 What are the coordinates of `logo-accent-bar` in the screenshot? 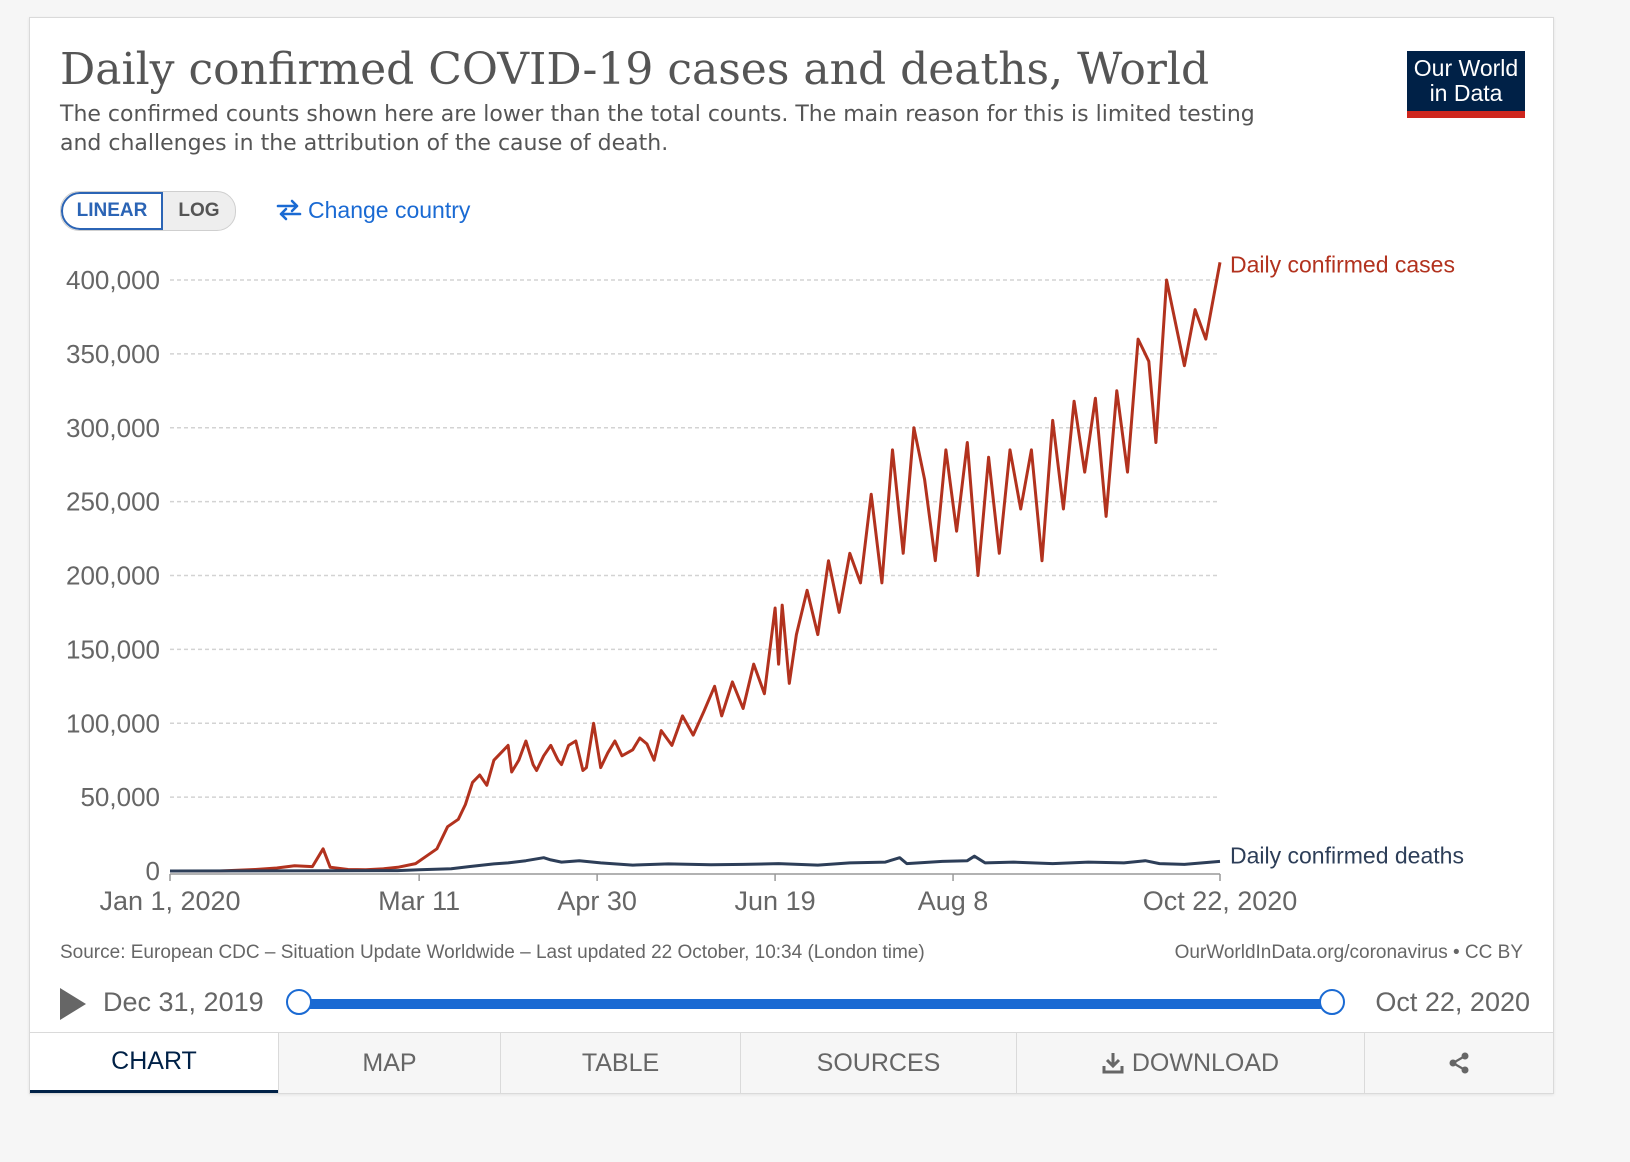 It's located at (1466, 114).